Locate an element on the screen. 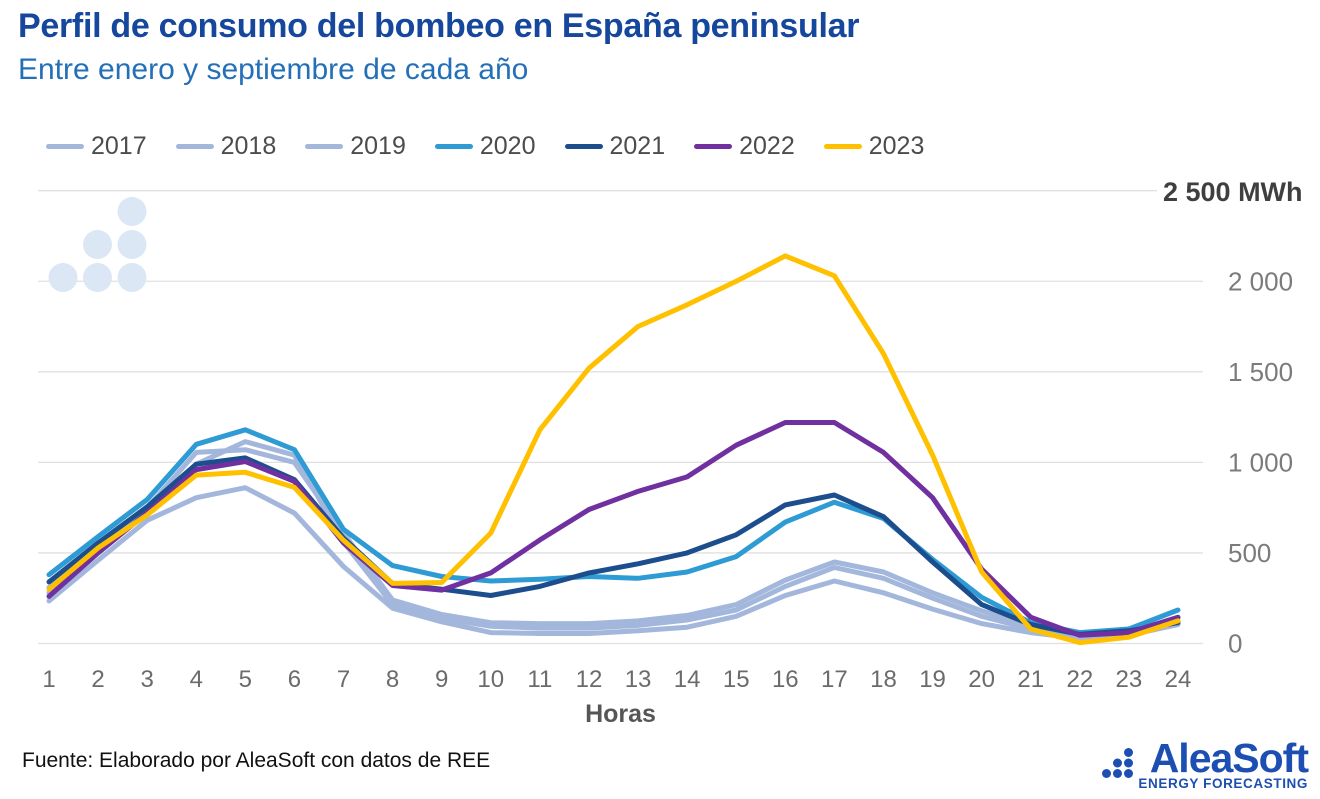 The width and height of the screenshot is (1320, 799). legend-label: 2019 is located at coordinates (378, 145).